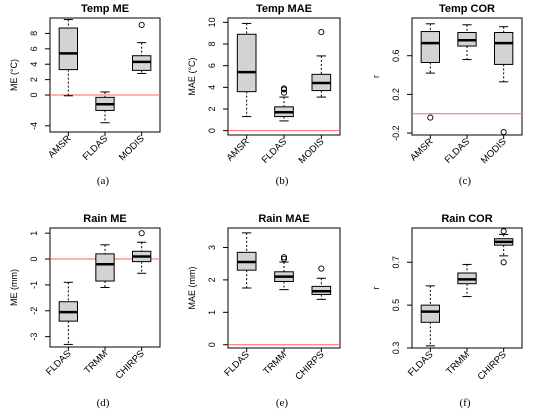 This screenshot has height=418, width=550. I want to click on y-tick-label: 10, so click(212, 22).